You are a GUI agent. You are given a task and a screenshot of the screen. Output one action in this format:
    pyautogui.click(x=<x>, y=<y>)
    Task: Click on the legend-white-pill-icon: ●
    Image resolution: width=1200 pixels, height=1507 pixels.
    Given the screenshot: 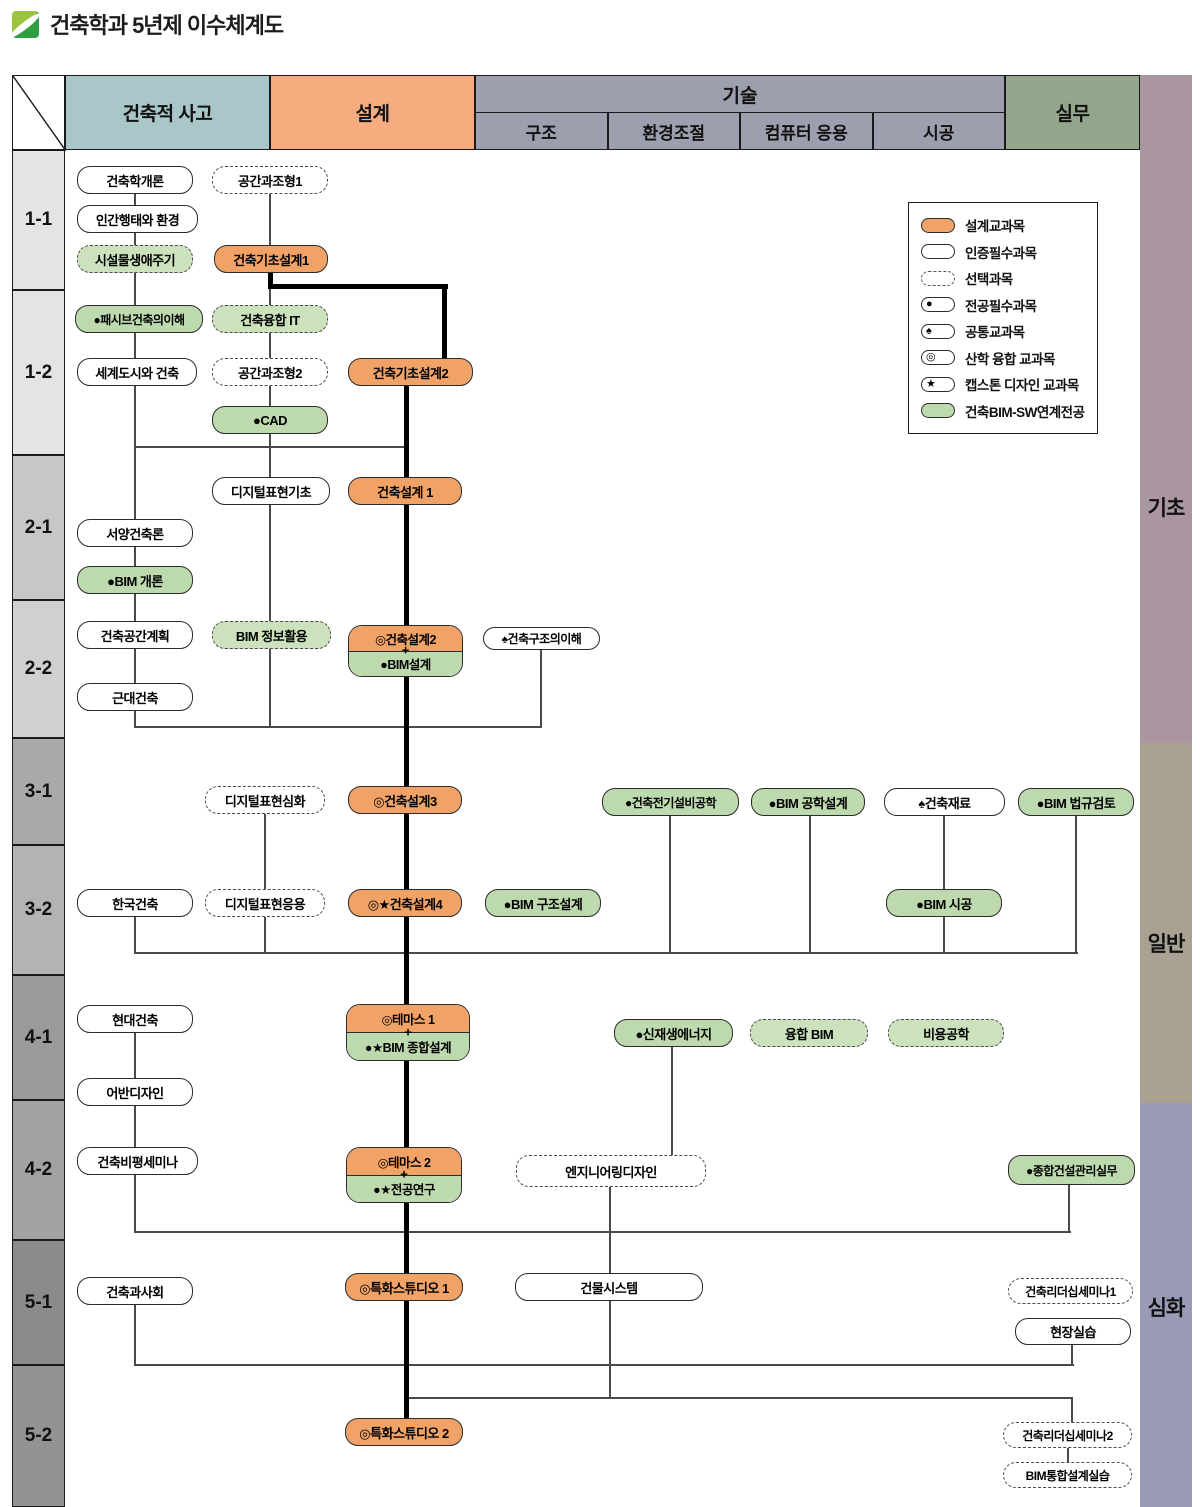 What is the action you would take?
    pyautogui.click(x=938, y=305)
    